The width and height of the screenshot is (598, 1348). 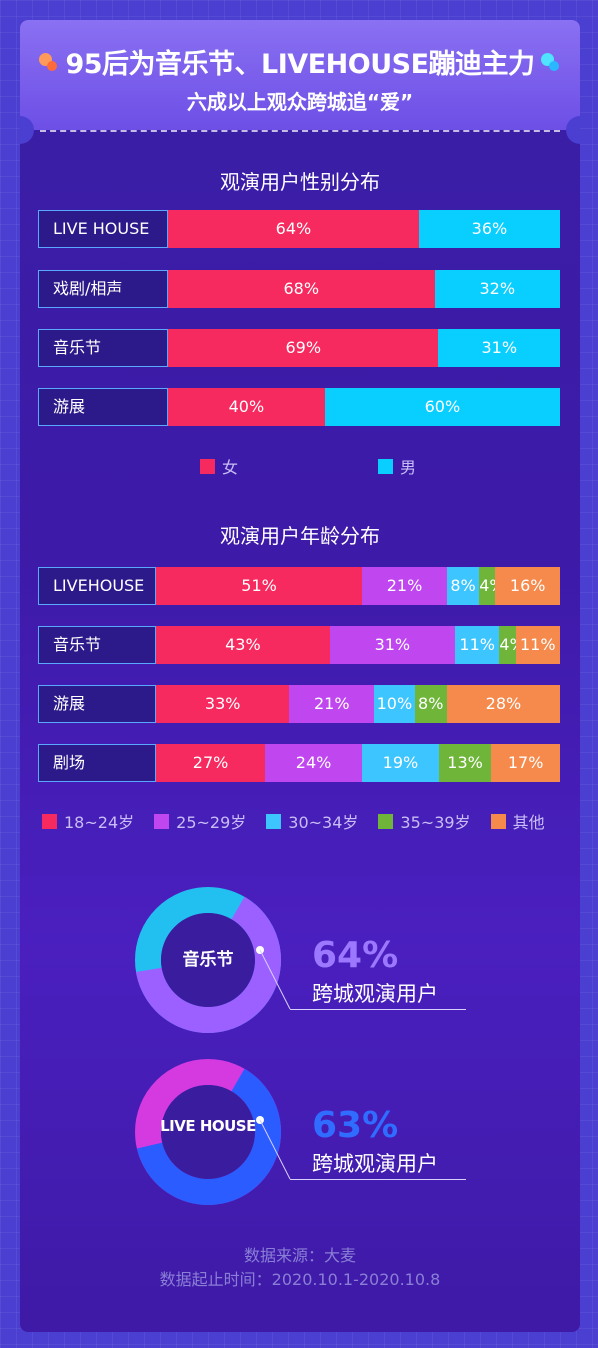 What do you see at coordinates (103, 289) in the screenshot?
I see `bar-category-label: 戏剧/相声` at bounding box center [103, 289].